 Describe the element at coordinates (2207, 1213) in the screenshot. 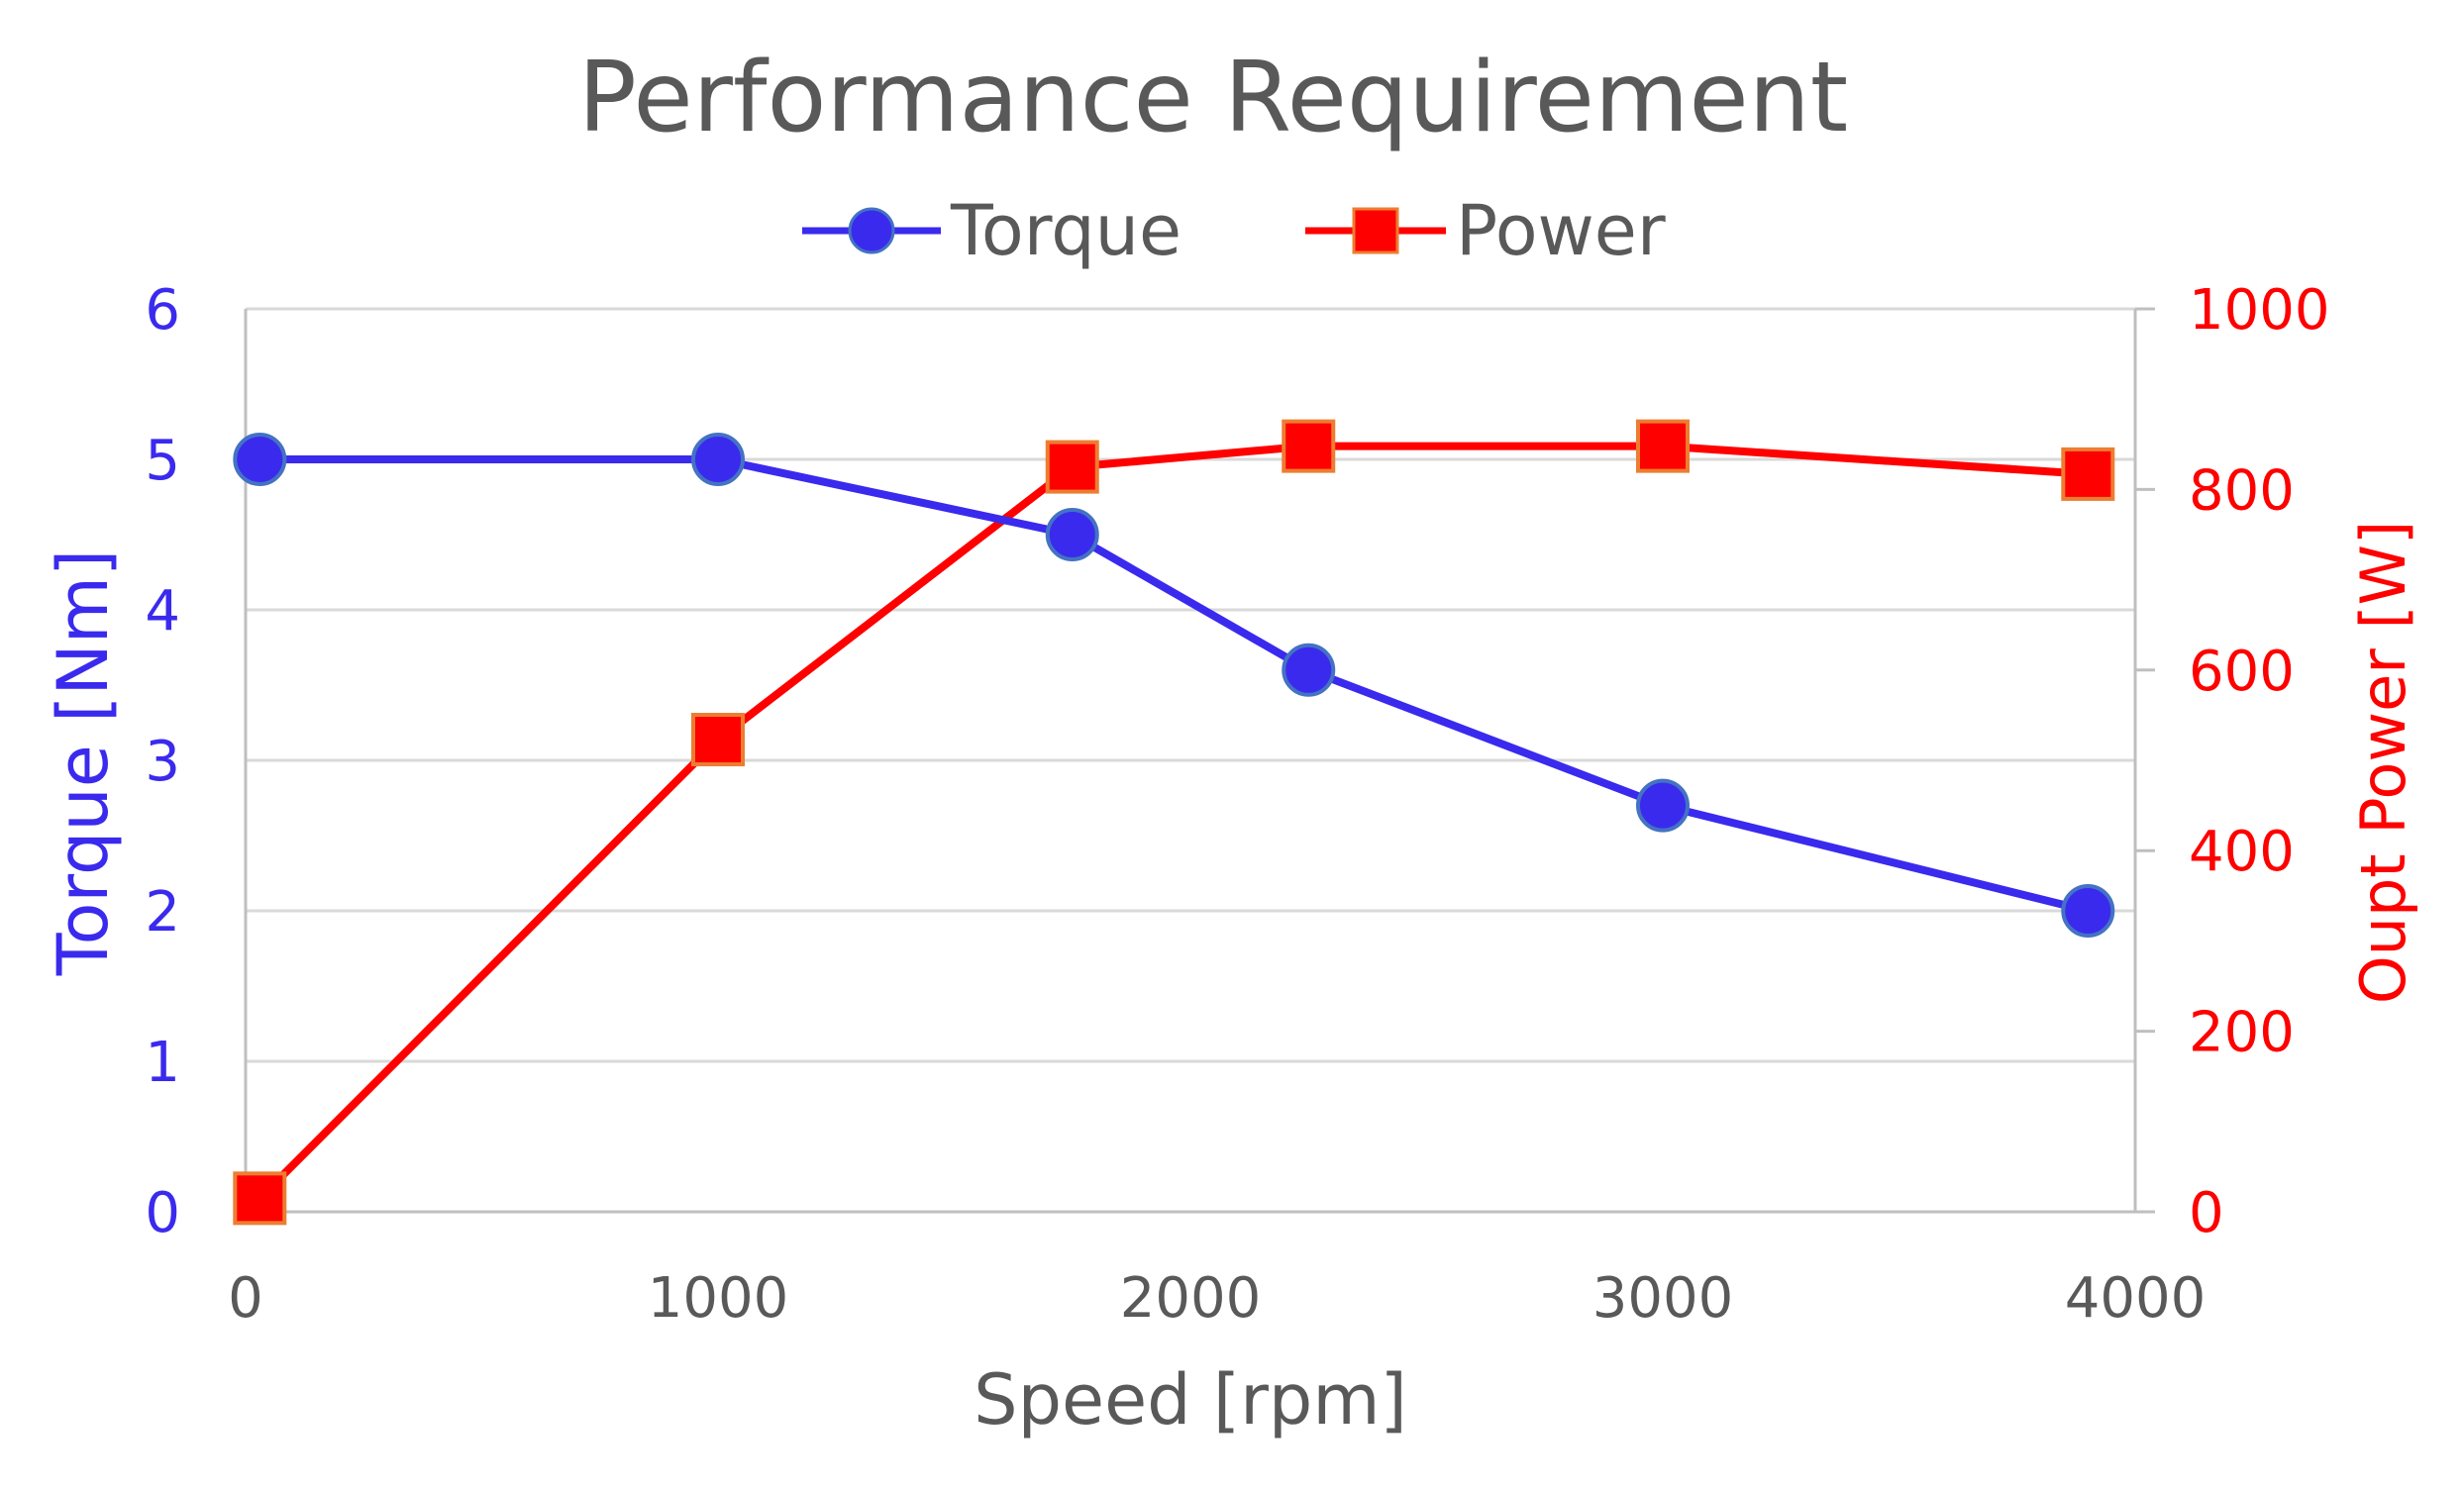

I see `y-right-tick-label: 0` at that location.